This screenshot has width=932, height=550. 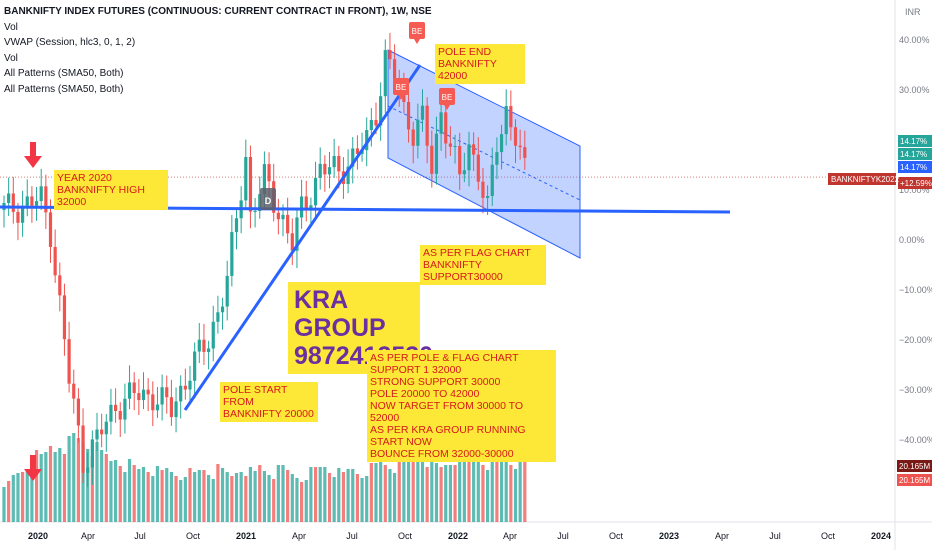 I want to click on y-tick-label: −10.00%, so click(x=915, y=290).